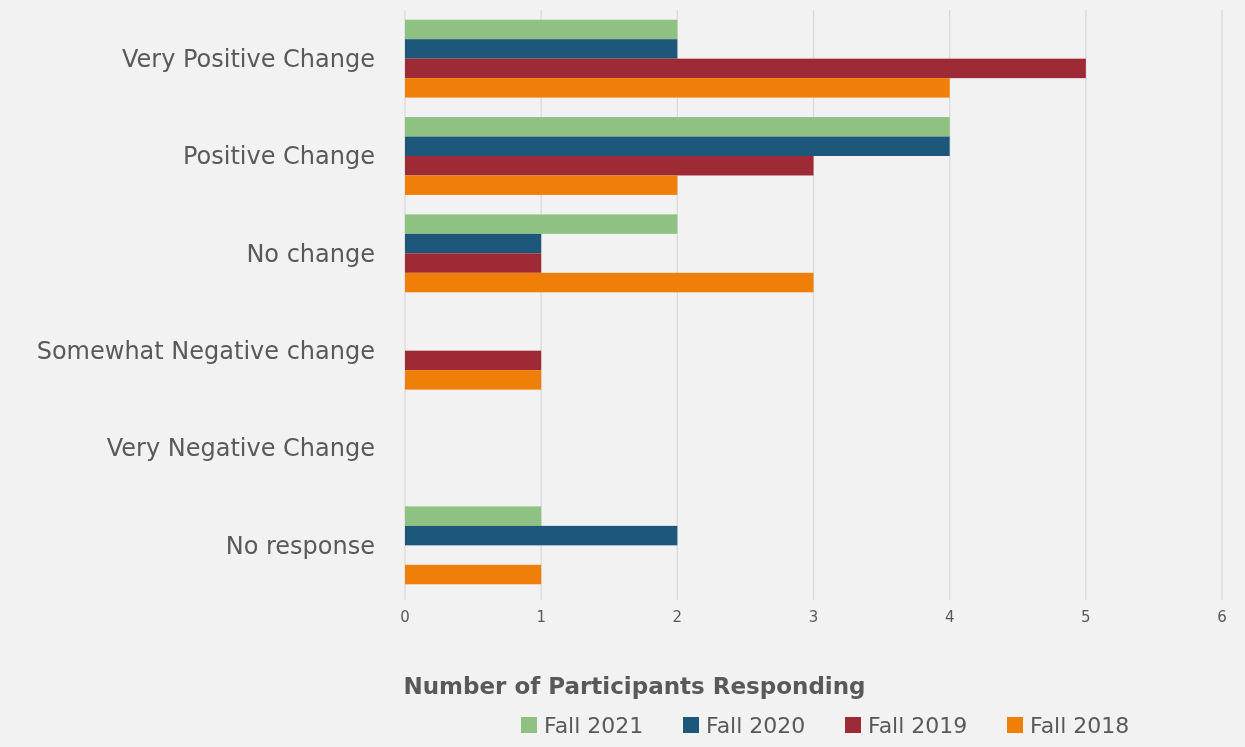  I want to click on x-tick-label: 5, so click(1086, 617).